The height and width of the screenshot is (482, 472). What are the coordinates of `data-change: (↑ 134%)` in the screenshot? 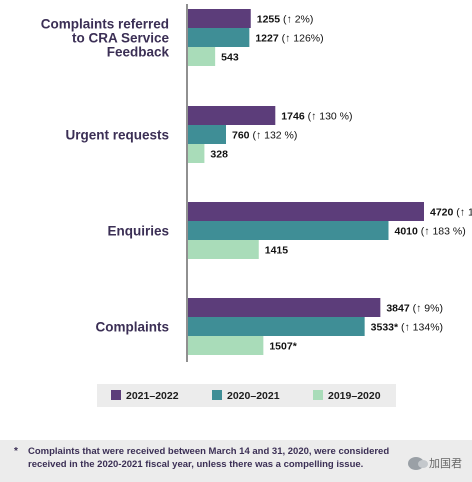 It's located at (420, 328).